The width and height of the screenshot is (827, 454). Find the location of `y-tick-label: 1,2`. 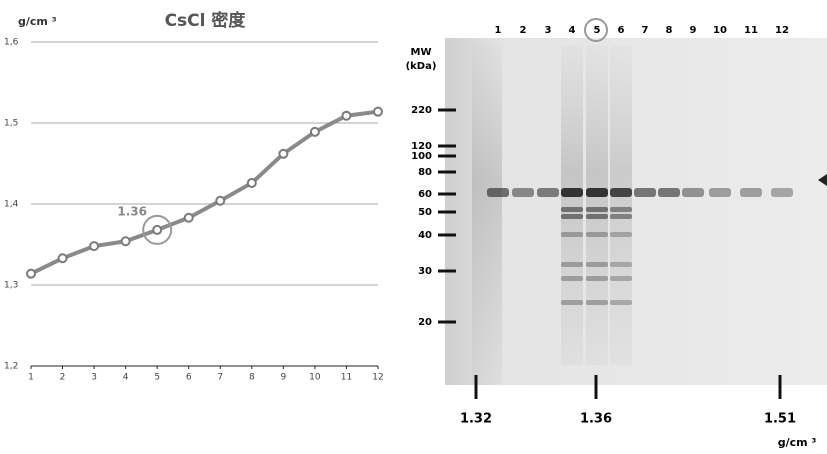

y-tick-label: 1,2 is located at coordinates (11, 367).